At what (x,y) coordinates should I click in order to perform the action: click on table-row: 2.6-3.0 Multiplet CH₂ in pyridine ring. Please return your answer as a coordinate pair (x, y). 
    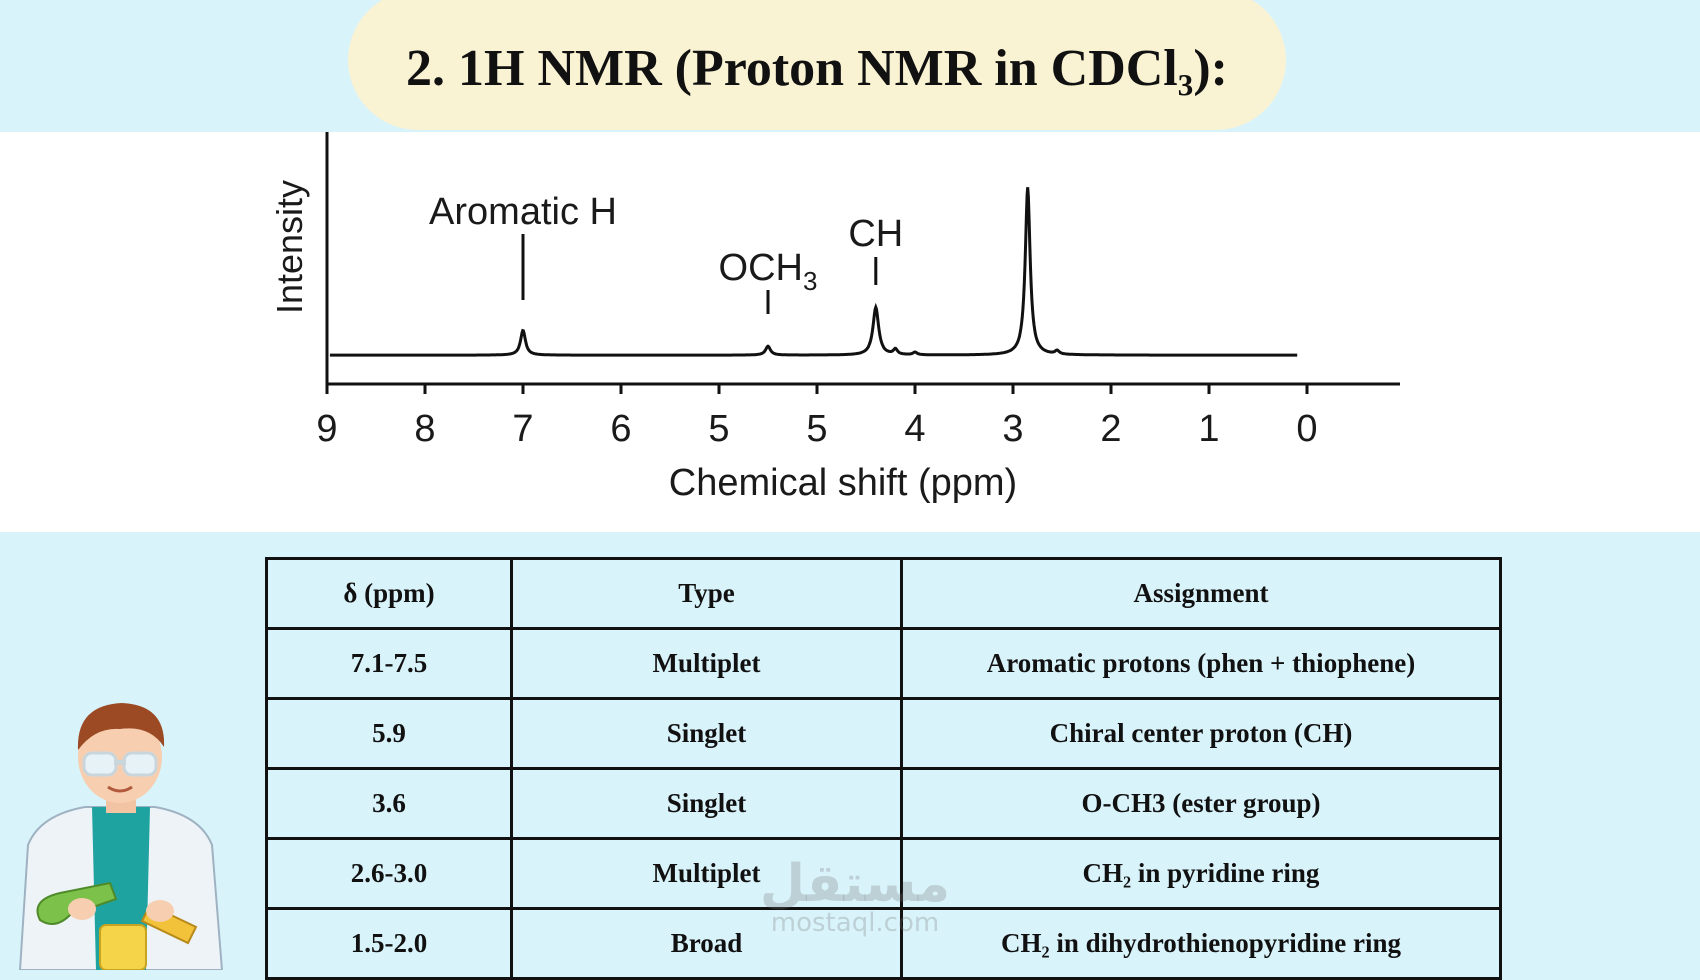
    Looking at the image, I should click on (883, 873).